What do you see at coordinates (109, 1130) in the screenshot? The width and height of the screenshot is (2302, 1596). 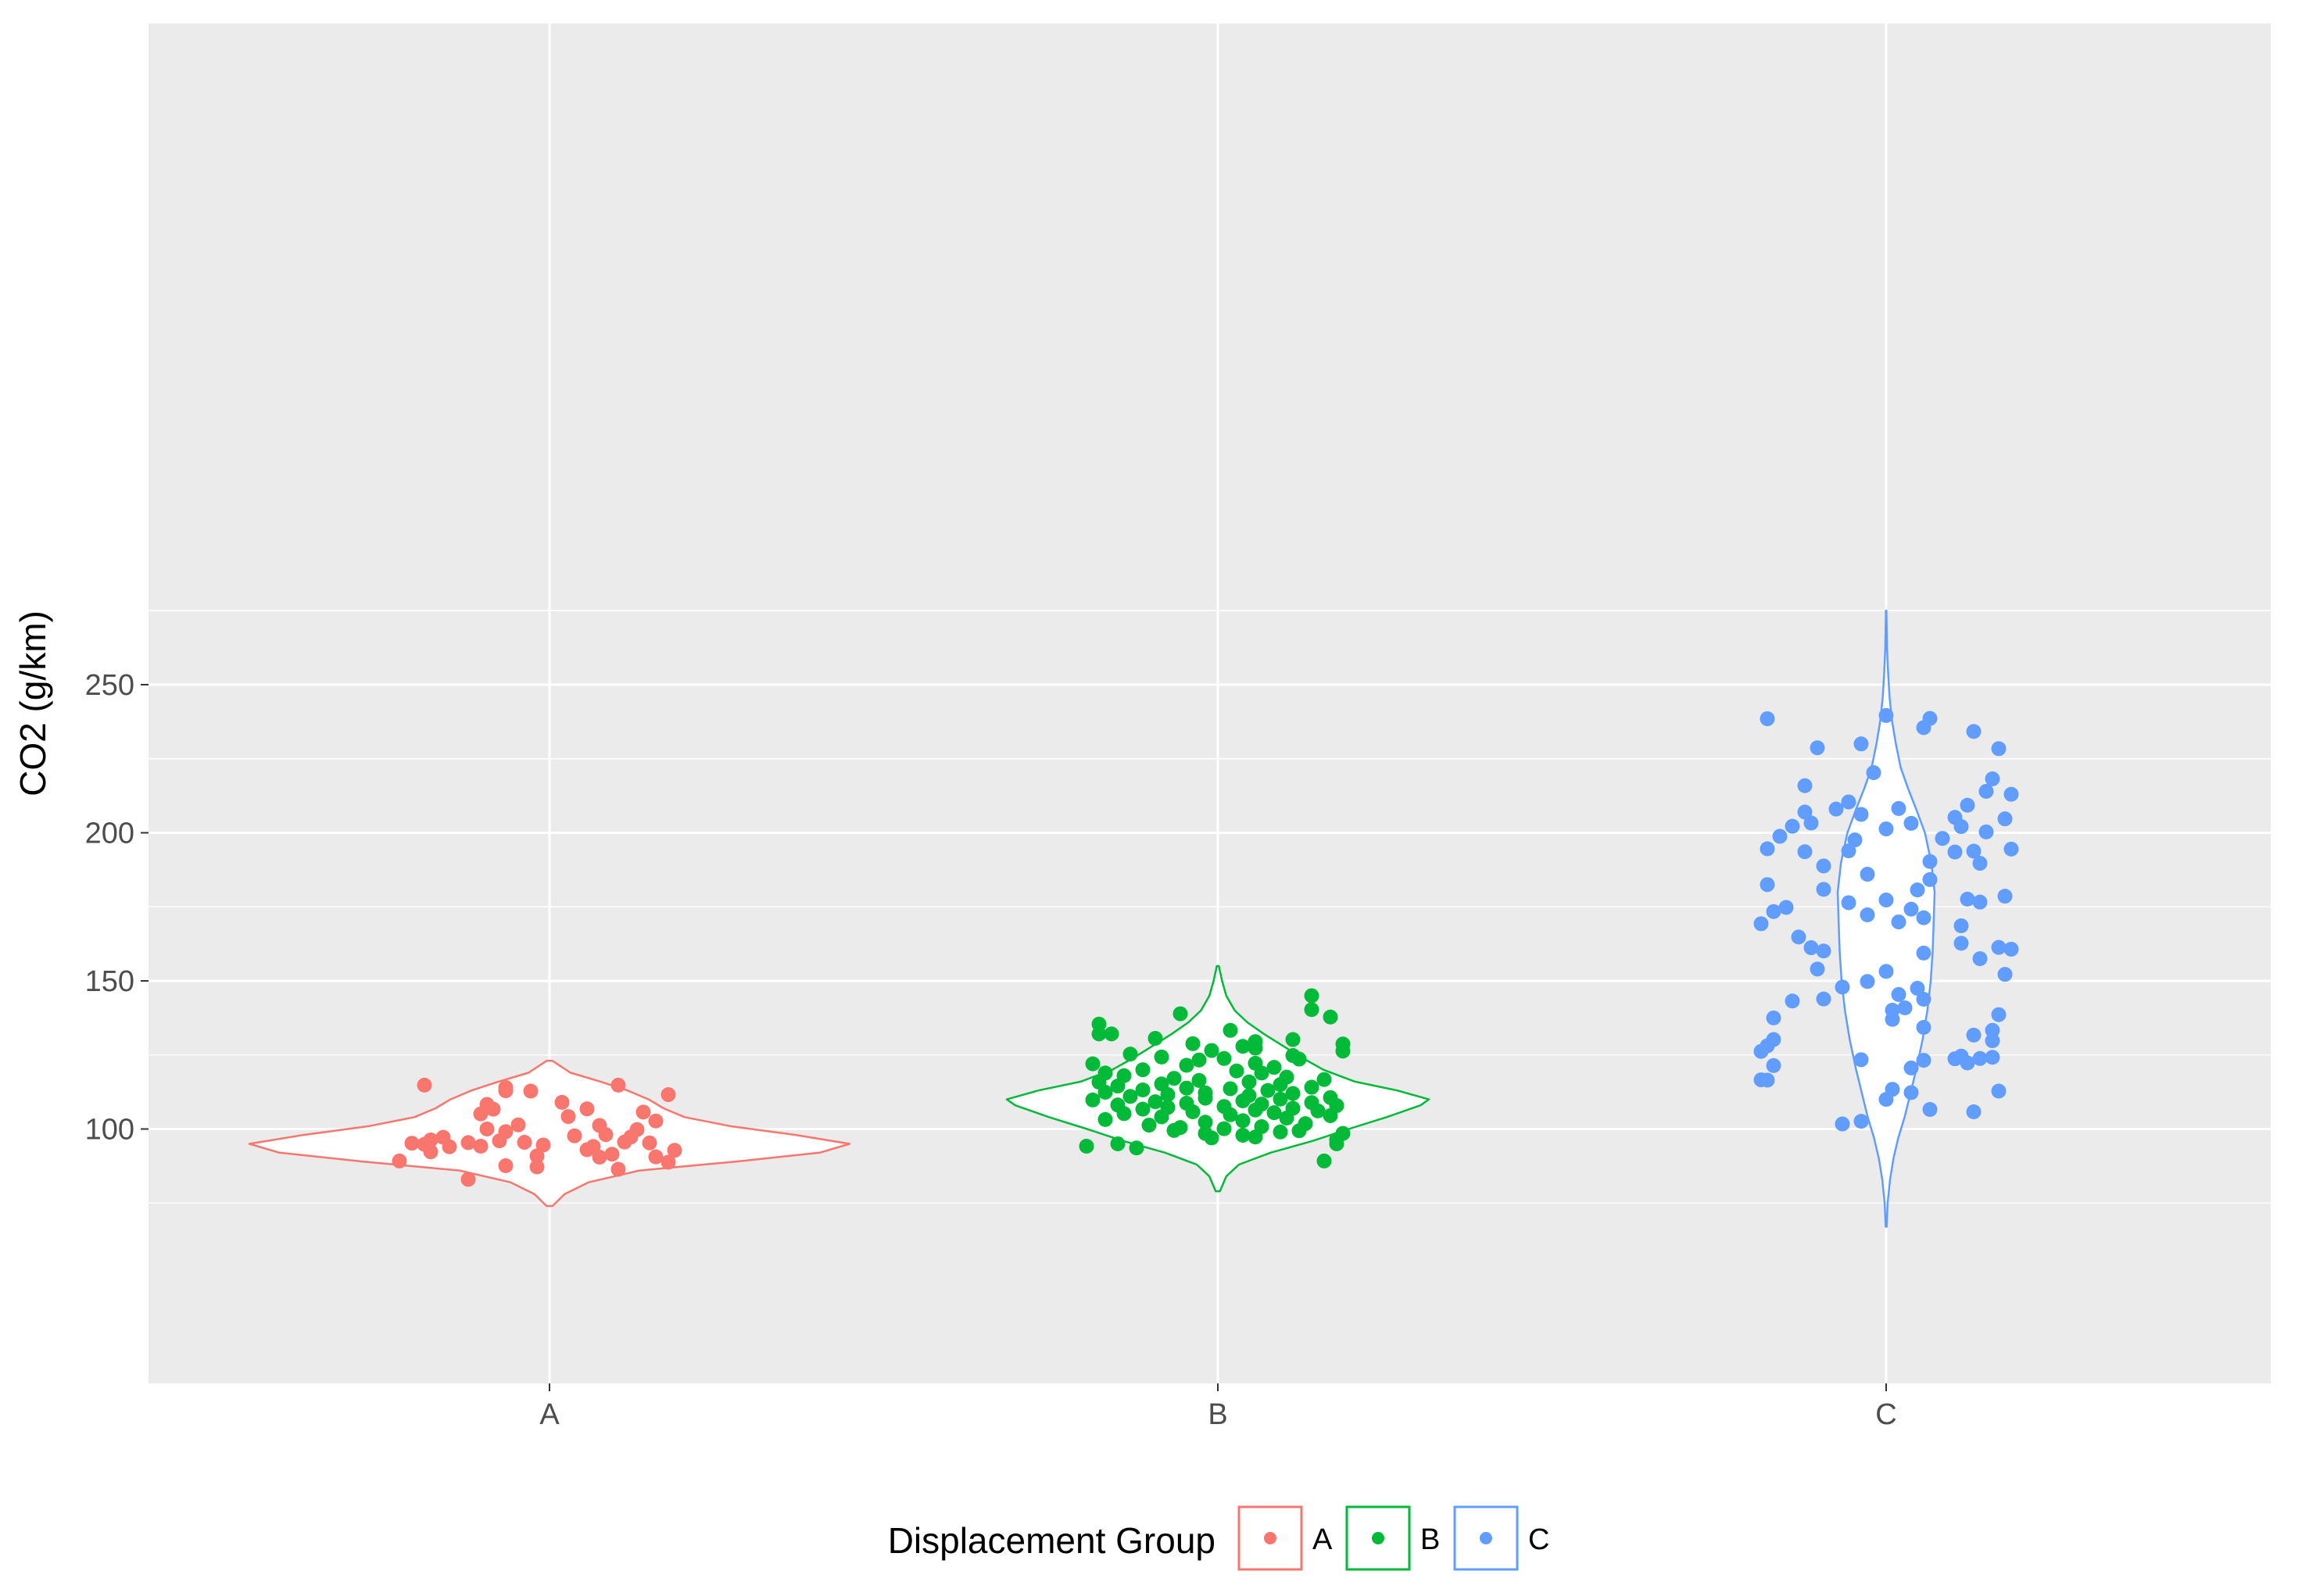 I see `y-tick-label: 100` at bounding box center [109, 1130].